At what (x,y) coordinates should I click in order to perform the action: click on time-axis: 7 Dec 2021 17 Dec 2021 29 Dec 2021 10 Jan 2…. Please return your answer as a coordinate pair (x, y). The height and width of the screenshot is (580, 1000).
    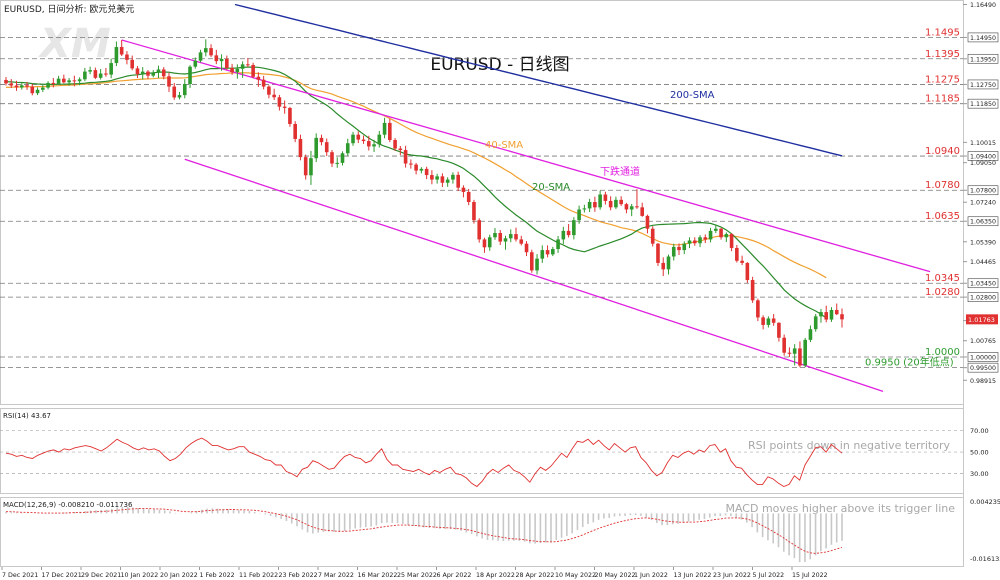
    Looking at the image, I should click on (414, 573).